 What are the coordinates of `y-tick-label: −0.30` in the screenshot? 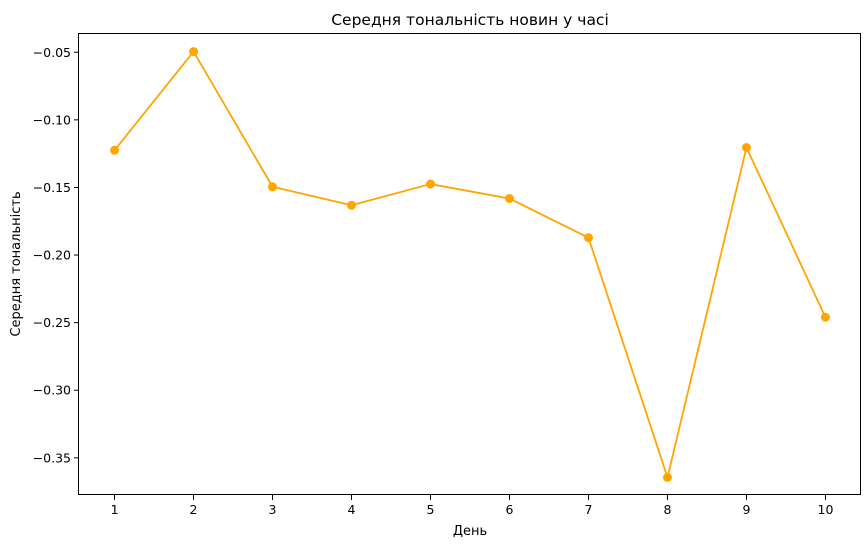 It's located at (52, 390).